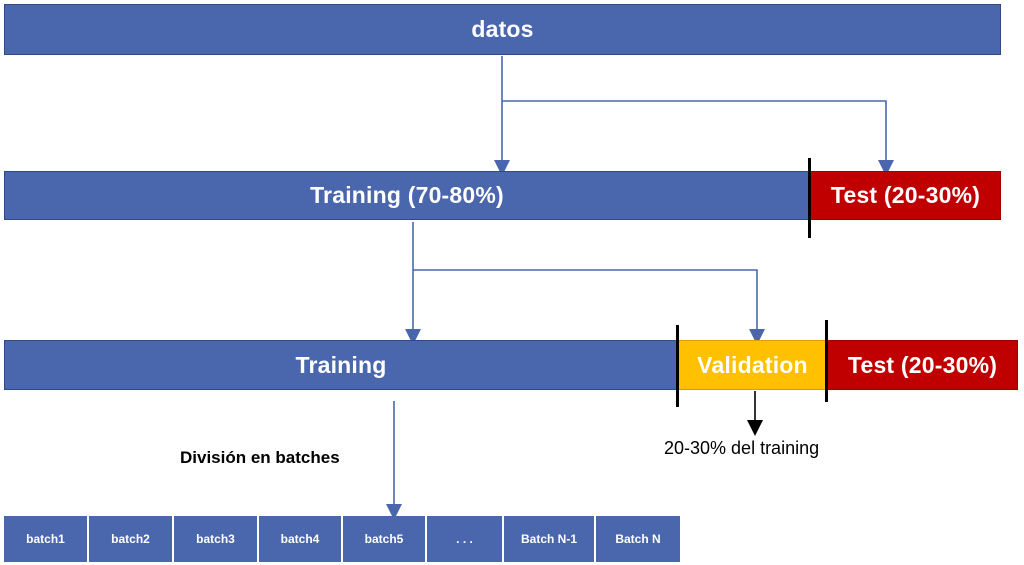 The height and width of the screenshot is (565, 1024). Describe the element at coordinates (638, 539) in the screenshot. I see `batch-cell: Batch N` at that location.